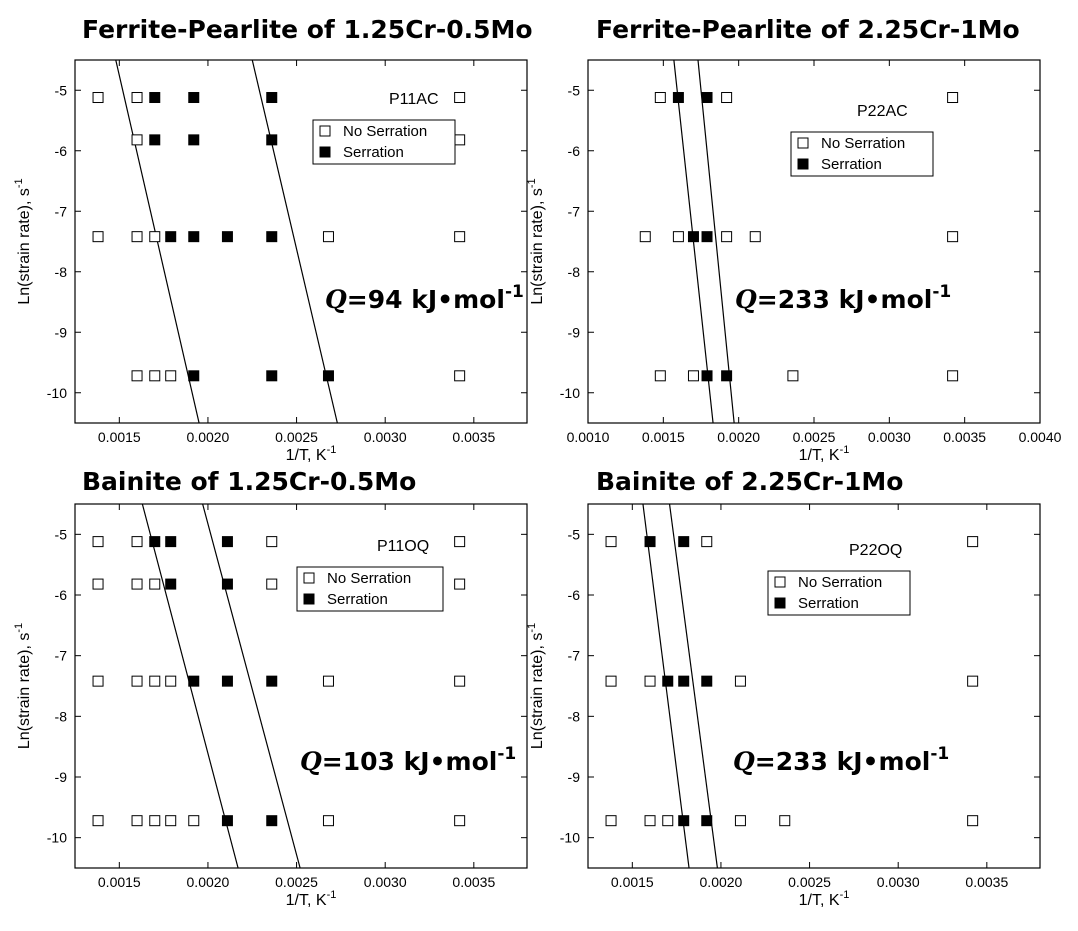 The height and width of the screenshot is (931, 1078). What do you see at coordinates (588, 437) in the screenshot?
I see `x-tick-label: 0.0010` at bounding box center [588, 437].